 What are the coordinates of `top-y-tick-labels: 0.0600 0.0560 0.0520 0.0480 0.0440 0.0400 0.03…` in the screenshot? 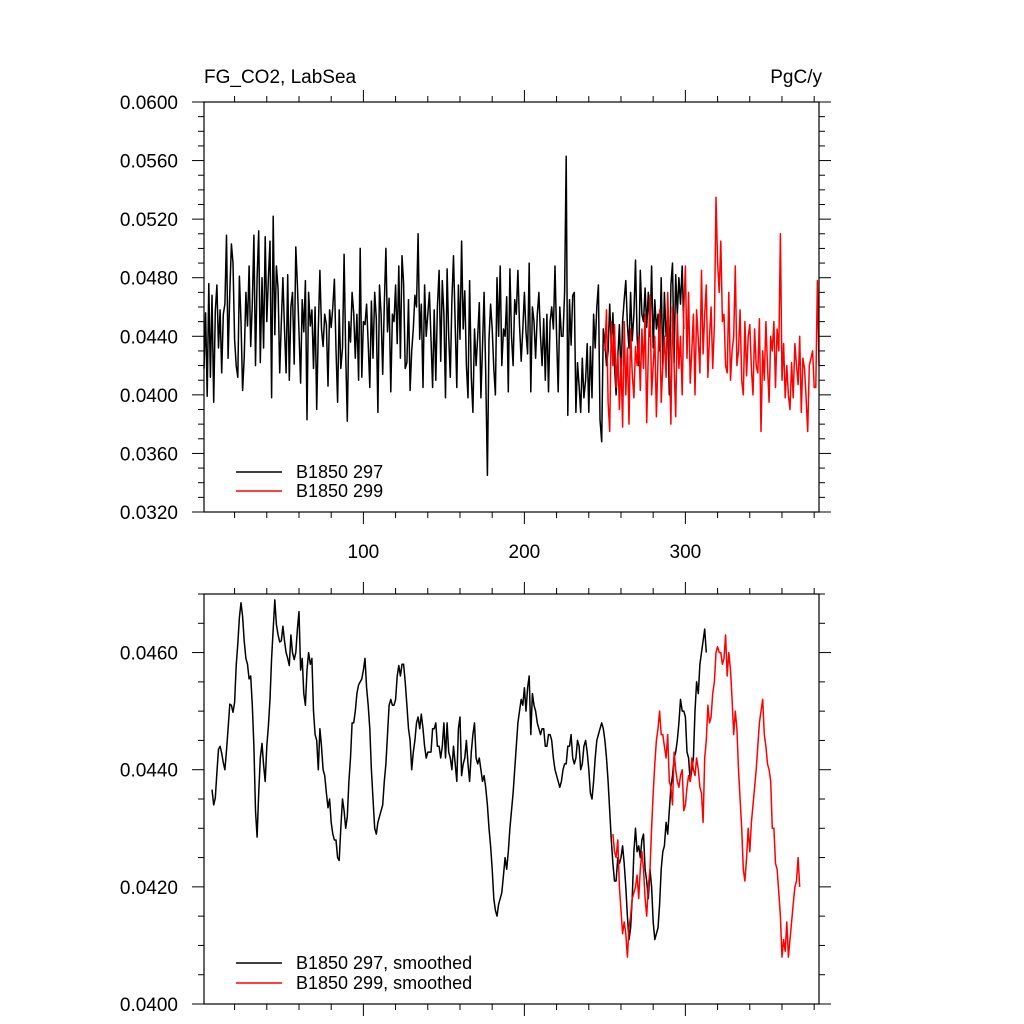 It's located at (149, 308).